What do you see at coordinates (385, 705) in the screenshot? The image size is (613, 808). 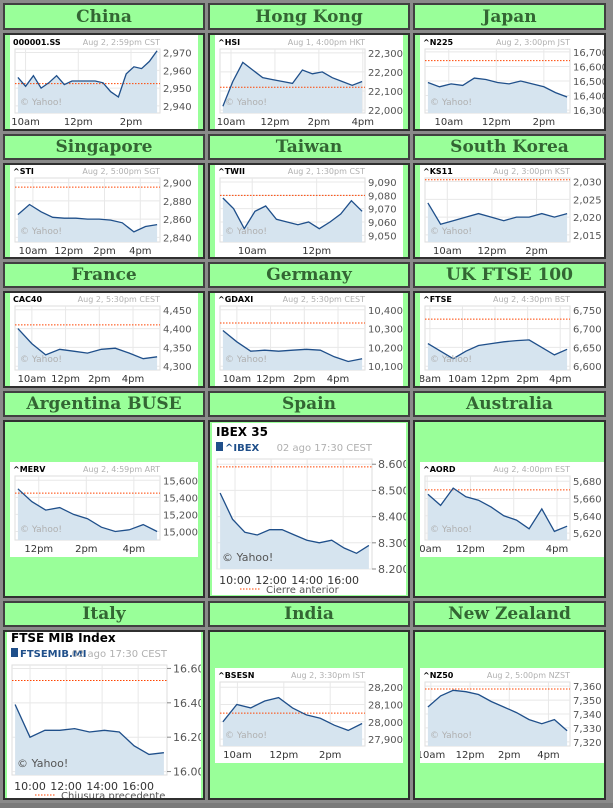 I see `y-tick-label: 28,100` at bounding box center [385, 705].